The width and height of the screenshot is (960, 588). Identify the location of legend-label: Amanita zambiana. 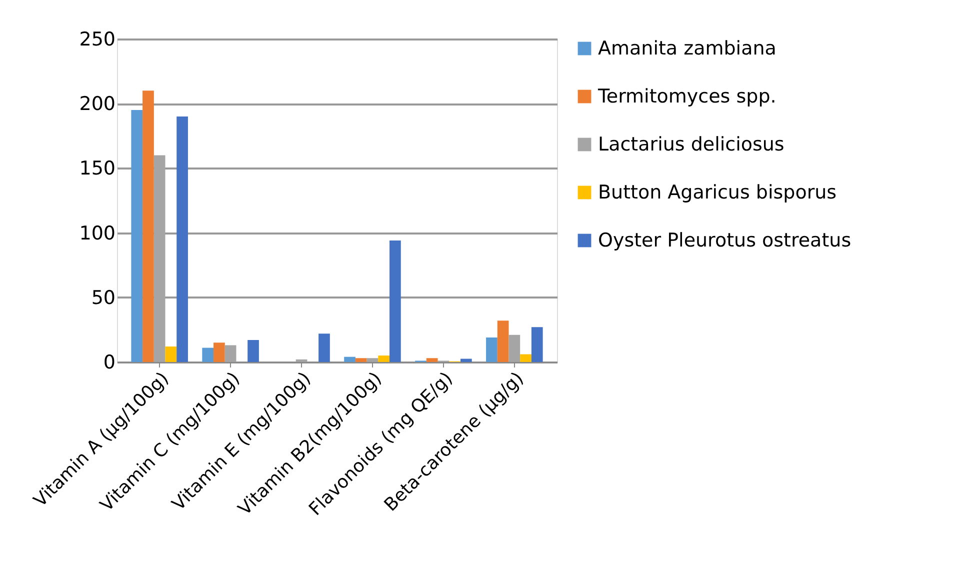
(687, 49).